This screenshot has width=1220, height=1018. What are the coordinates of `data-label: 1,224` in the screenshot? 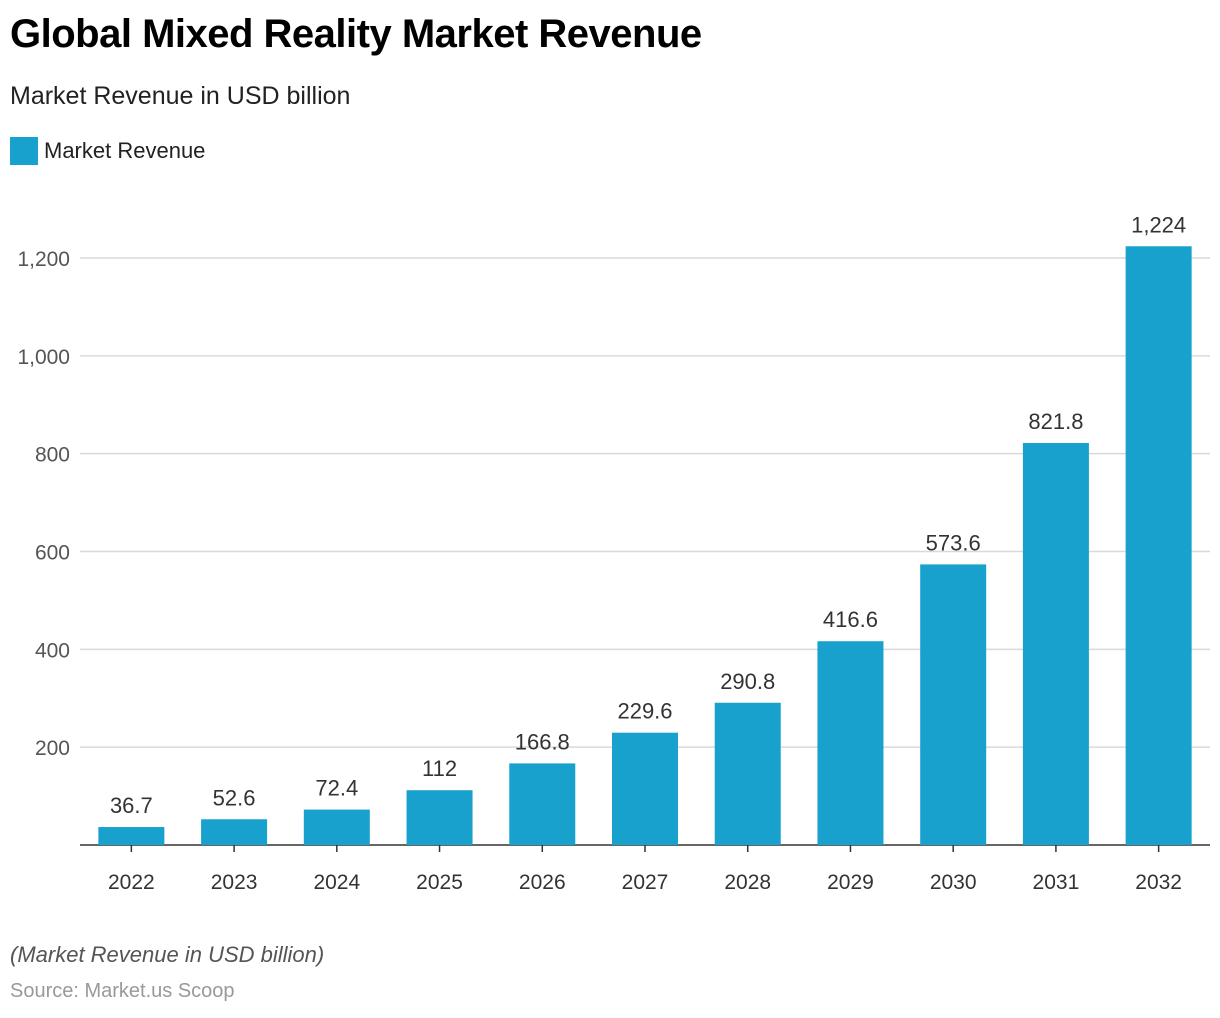 It's located at (1158, 224).